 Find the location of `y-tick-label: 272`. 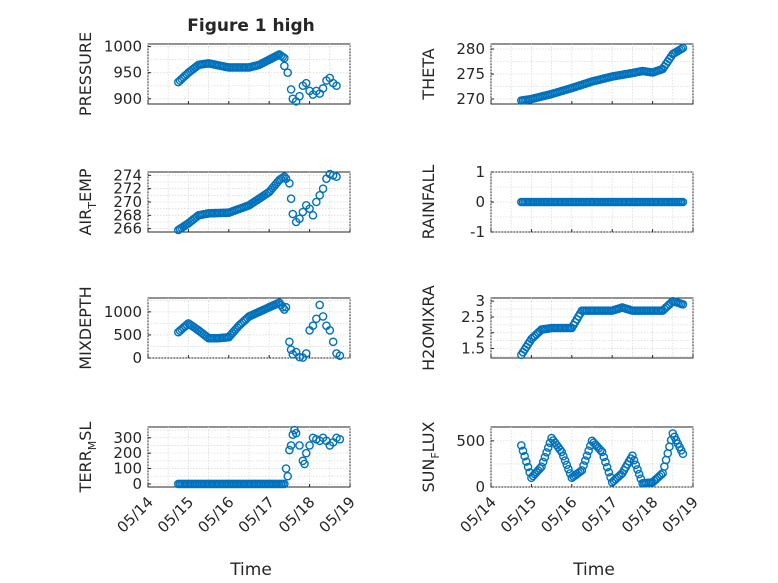

y-tick-label: 272 is located at coordinates (127, 189).